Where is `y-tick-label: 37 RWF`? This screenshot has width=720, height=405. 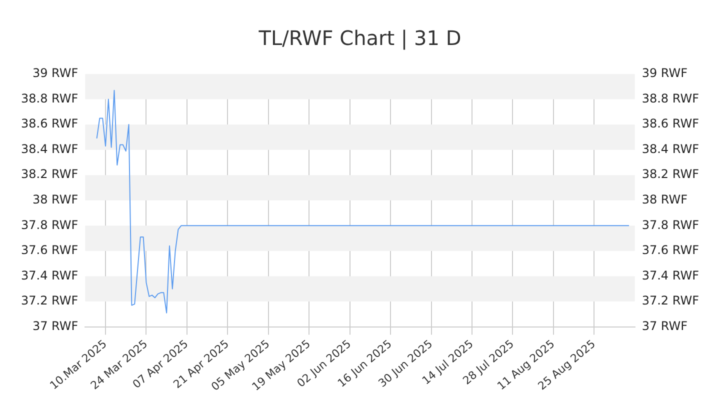 y-tick-label: 37 RWF is located at coordinates (55, 325).